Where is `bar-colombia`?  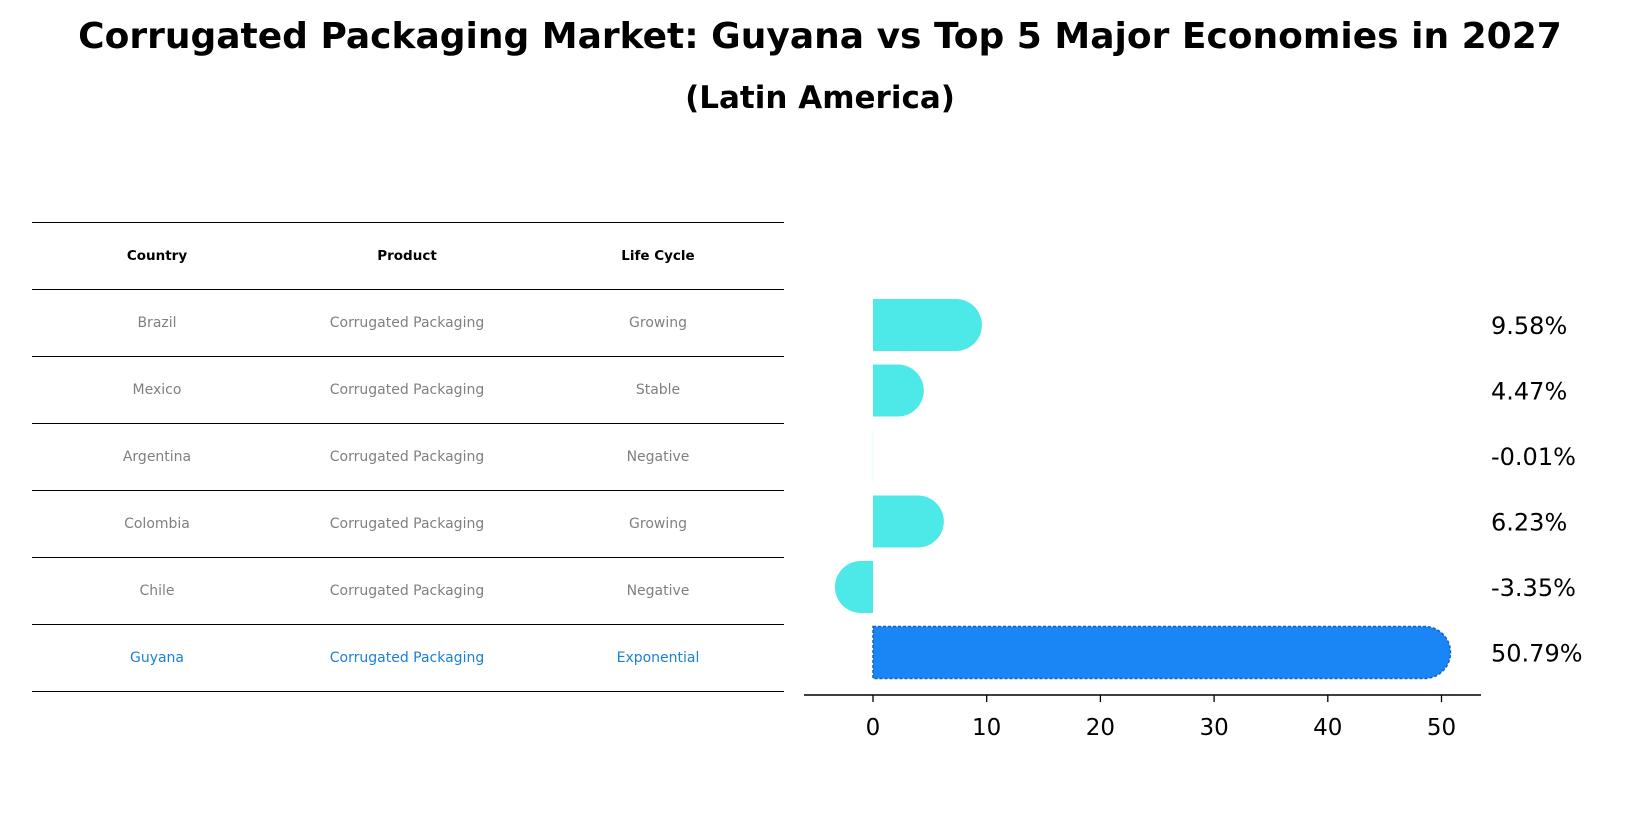 bar-colombia is located at coordinates (908, 521).